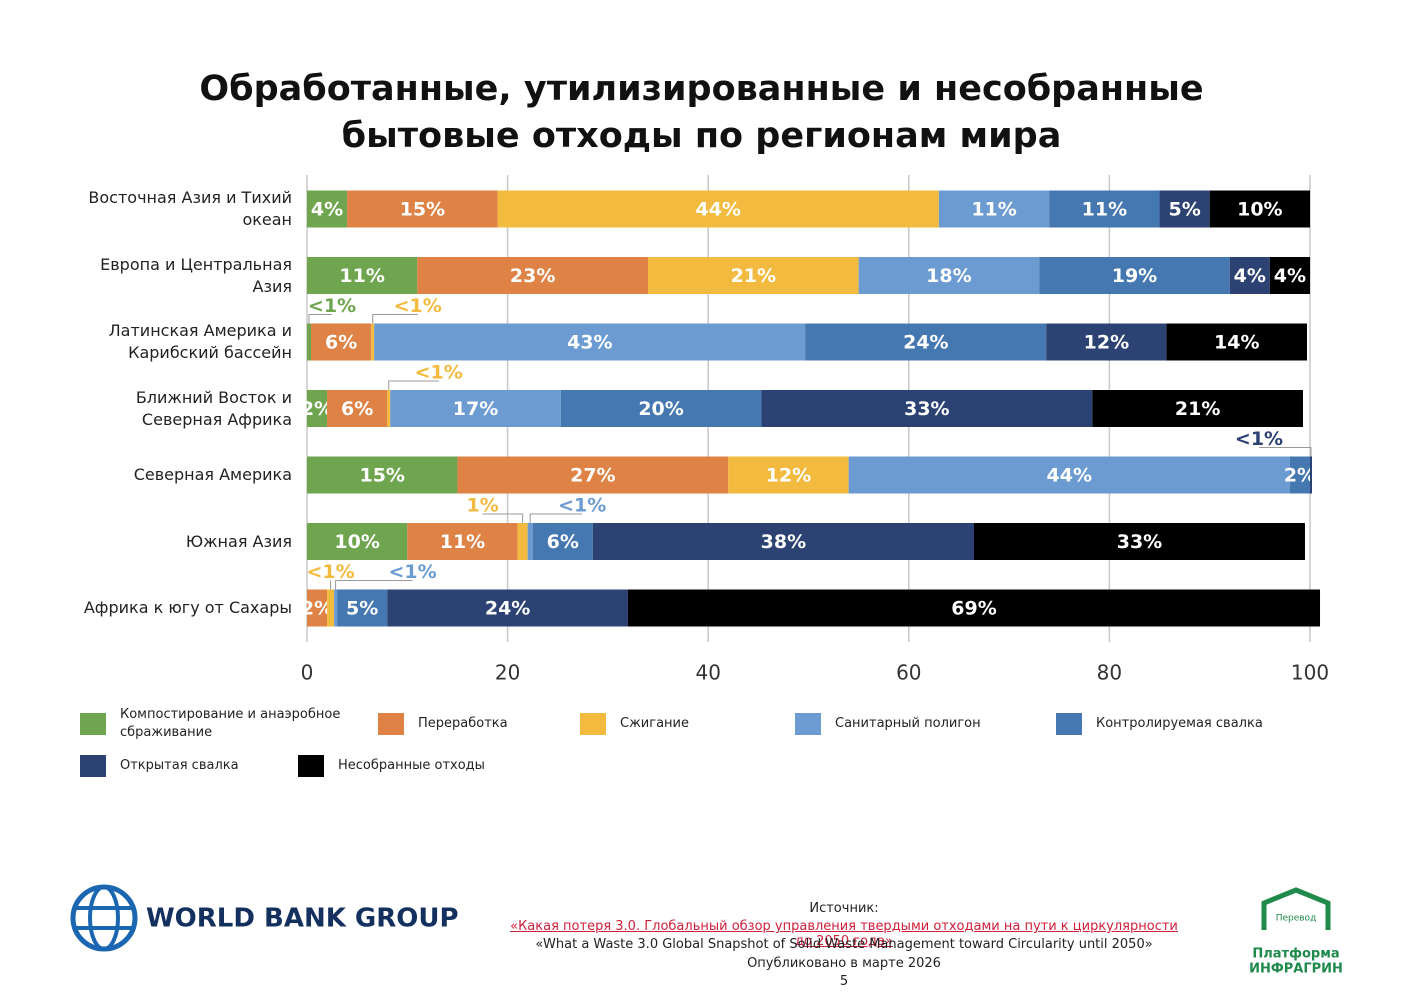 This screenshot has height=992, width=1403. I want to click on logo-top: Перевод, so click(1296, 919).